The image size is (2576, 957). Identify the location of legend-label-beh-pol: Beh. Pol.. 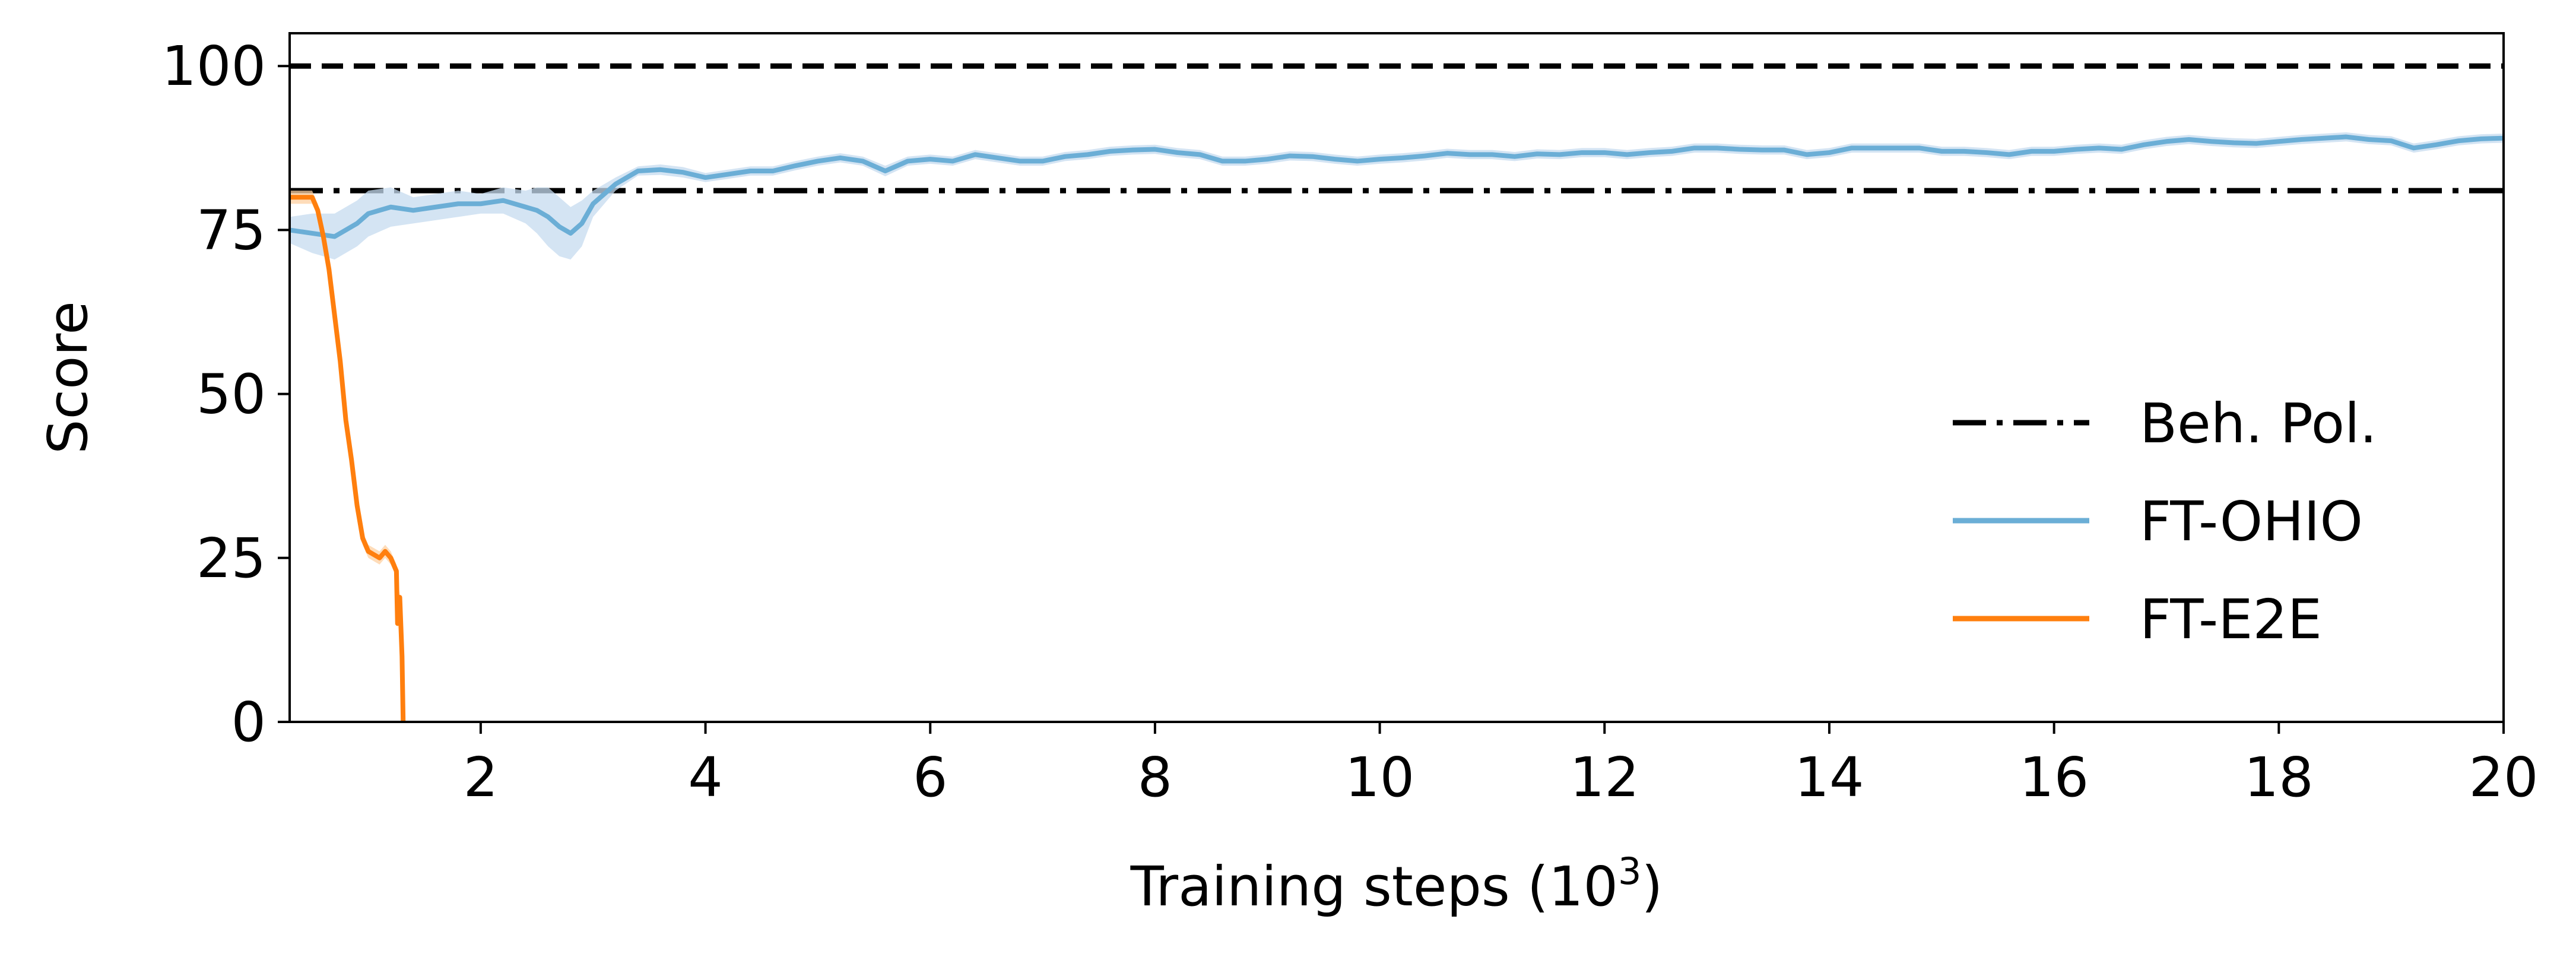
(2258, 423).